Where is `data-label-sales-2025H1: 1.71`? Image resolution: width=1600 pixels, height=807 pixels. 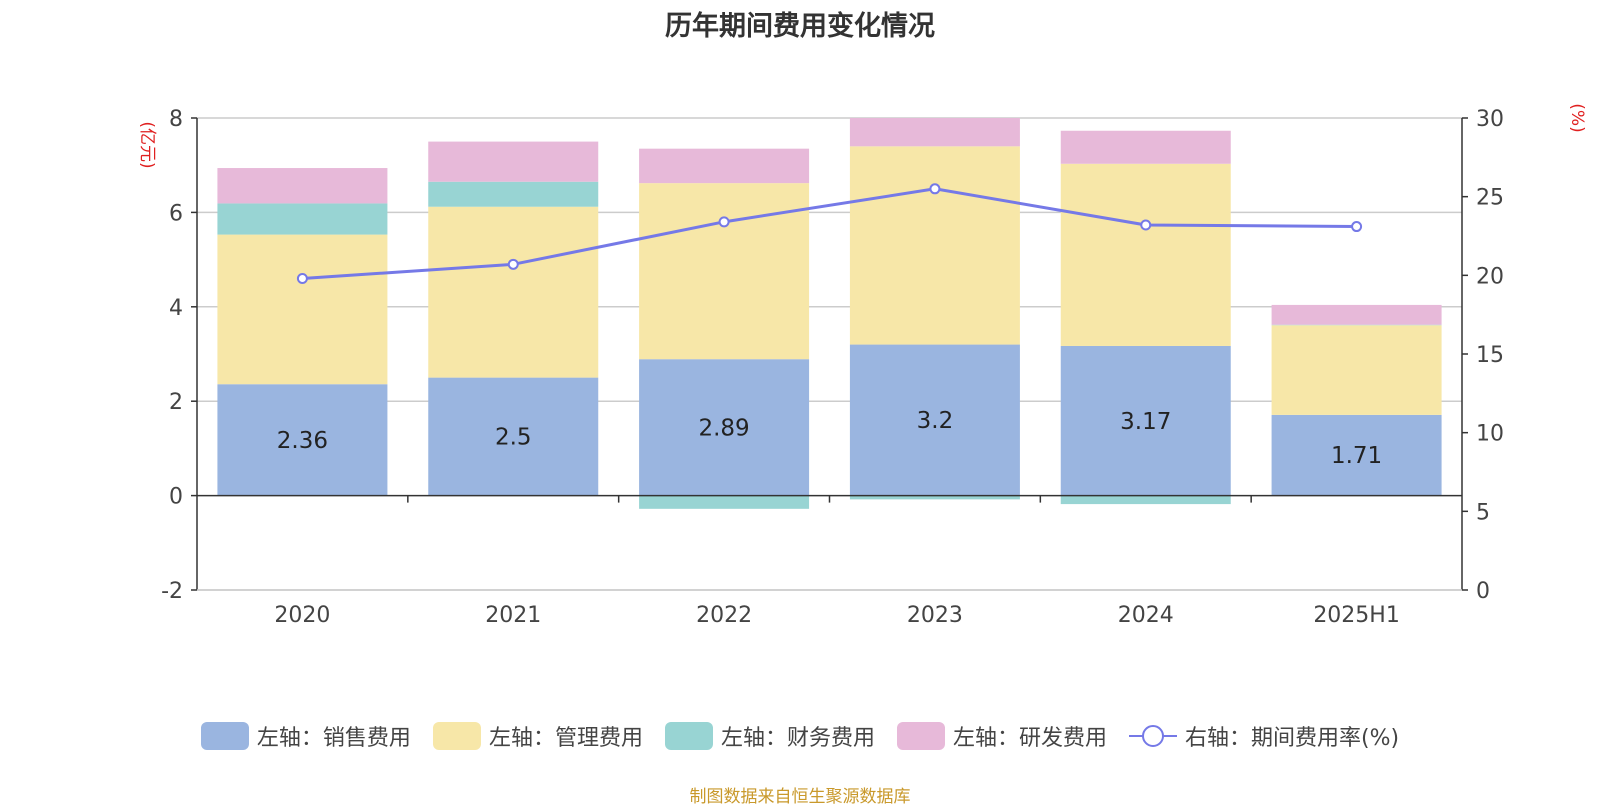
data-label-sales-2025H1: 1.71 is located at coordinates (1356, 456).